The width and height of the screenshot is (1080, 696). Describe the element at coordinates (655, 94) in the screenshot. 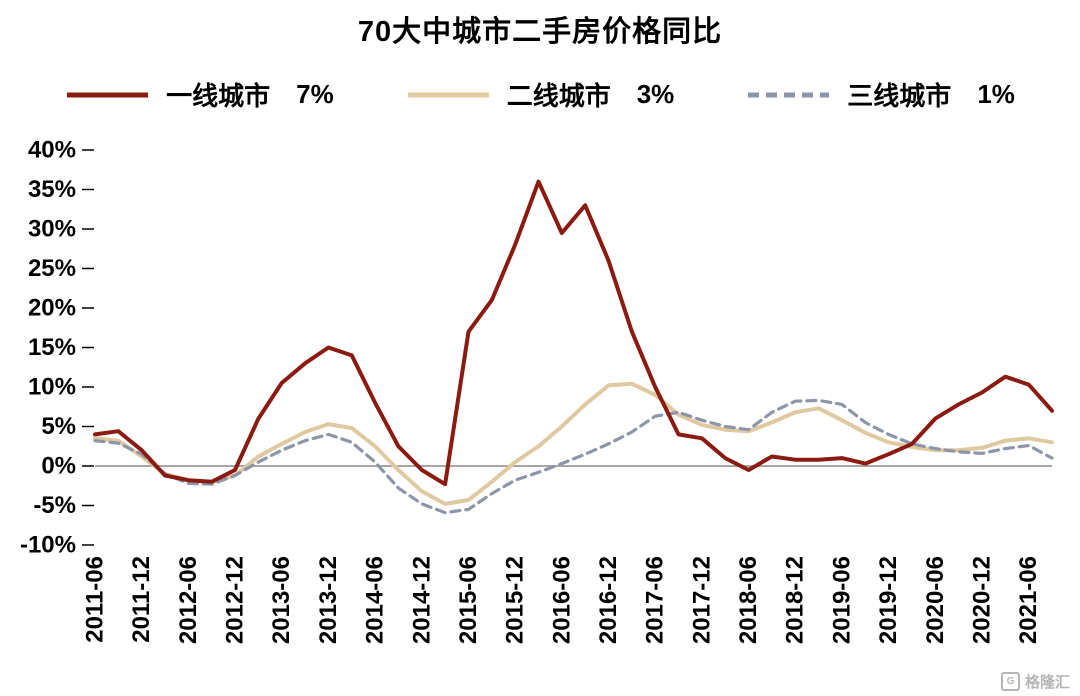

I see `legend-value-tier2: 3%` at that location.